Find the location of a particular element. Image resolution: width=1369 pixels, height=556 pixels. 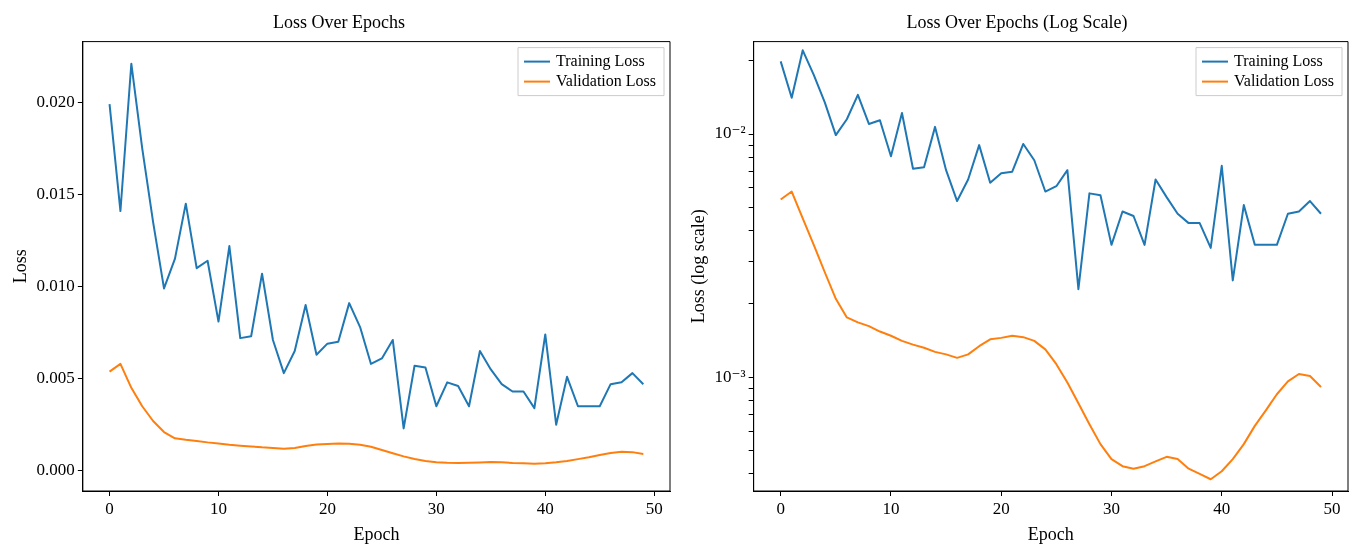

y-tick-label: 0.010 is located at coordinates (55, 286).